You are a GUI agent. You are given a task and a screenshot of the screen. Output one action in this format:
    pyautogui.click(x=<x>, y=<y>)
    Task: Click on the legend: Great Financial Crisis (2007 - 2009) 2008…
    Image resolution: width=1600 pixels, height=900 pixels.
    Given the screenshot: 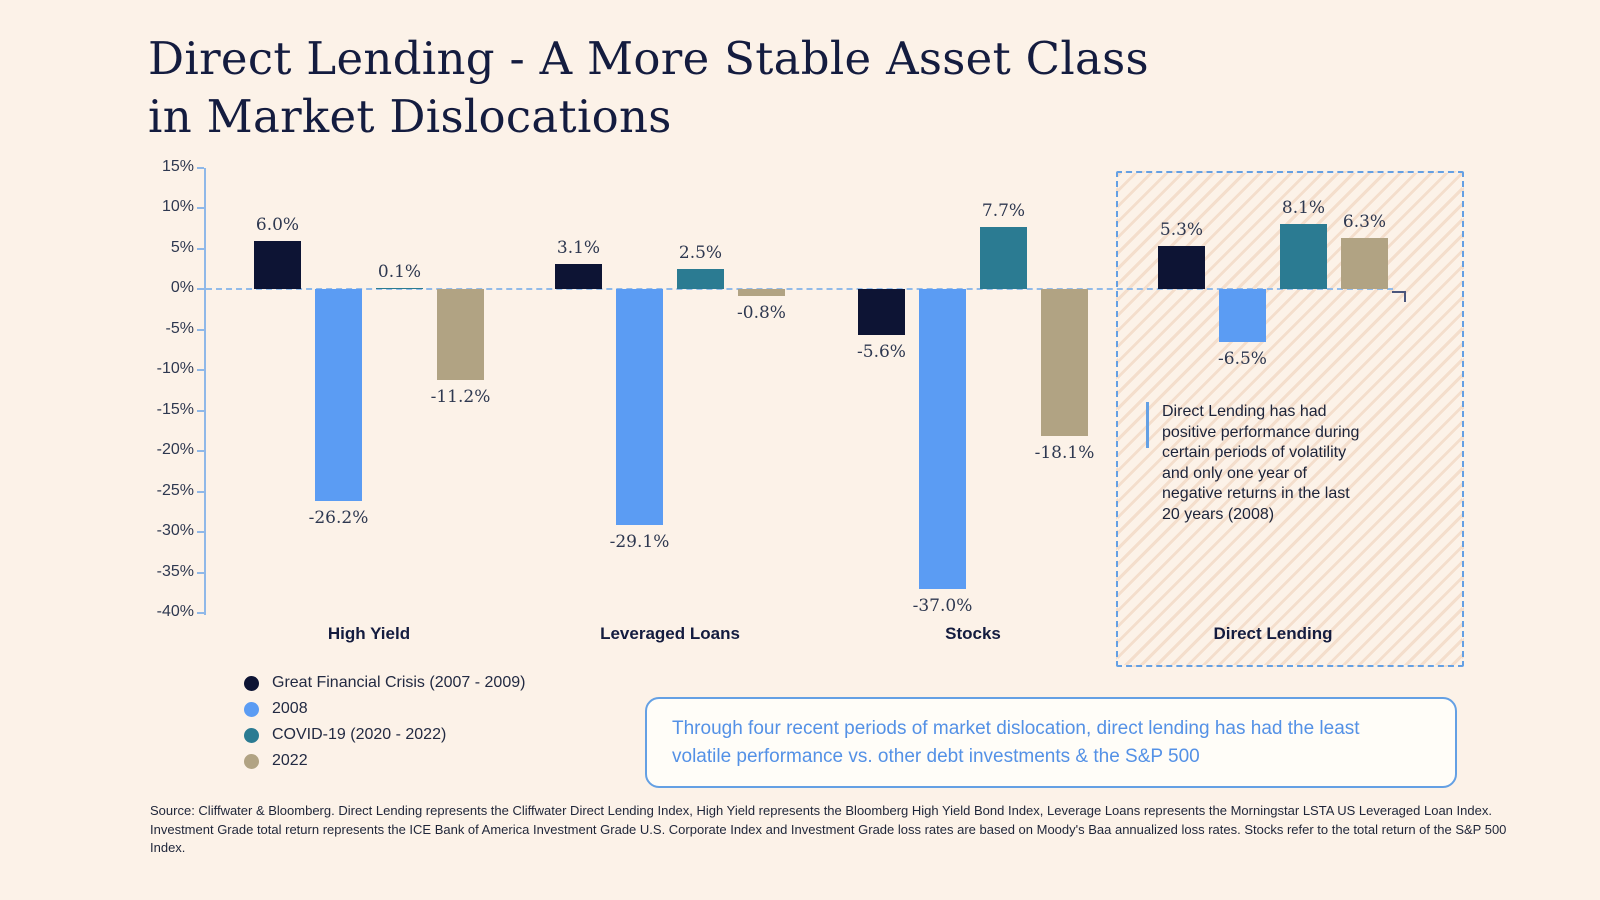 What is the action you would take?
    pyautogui.click(x=384, y=724)
    